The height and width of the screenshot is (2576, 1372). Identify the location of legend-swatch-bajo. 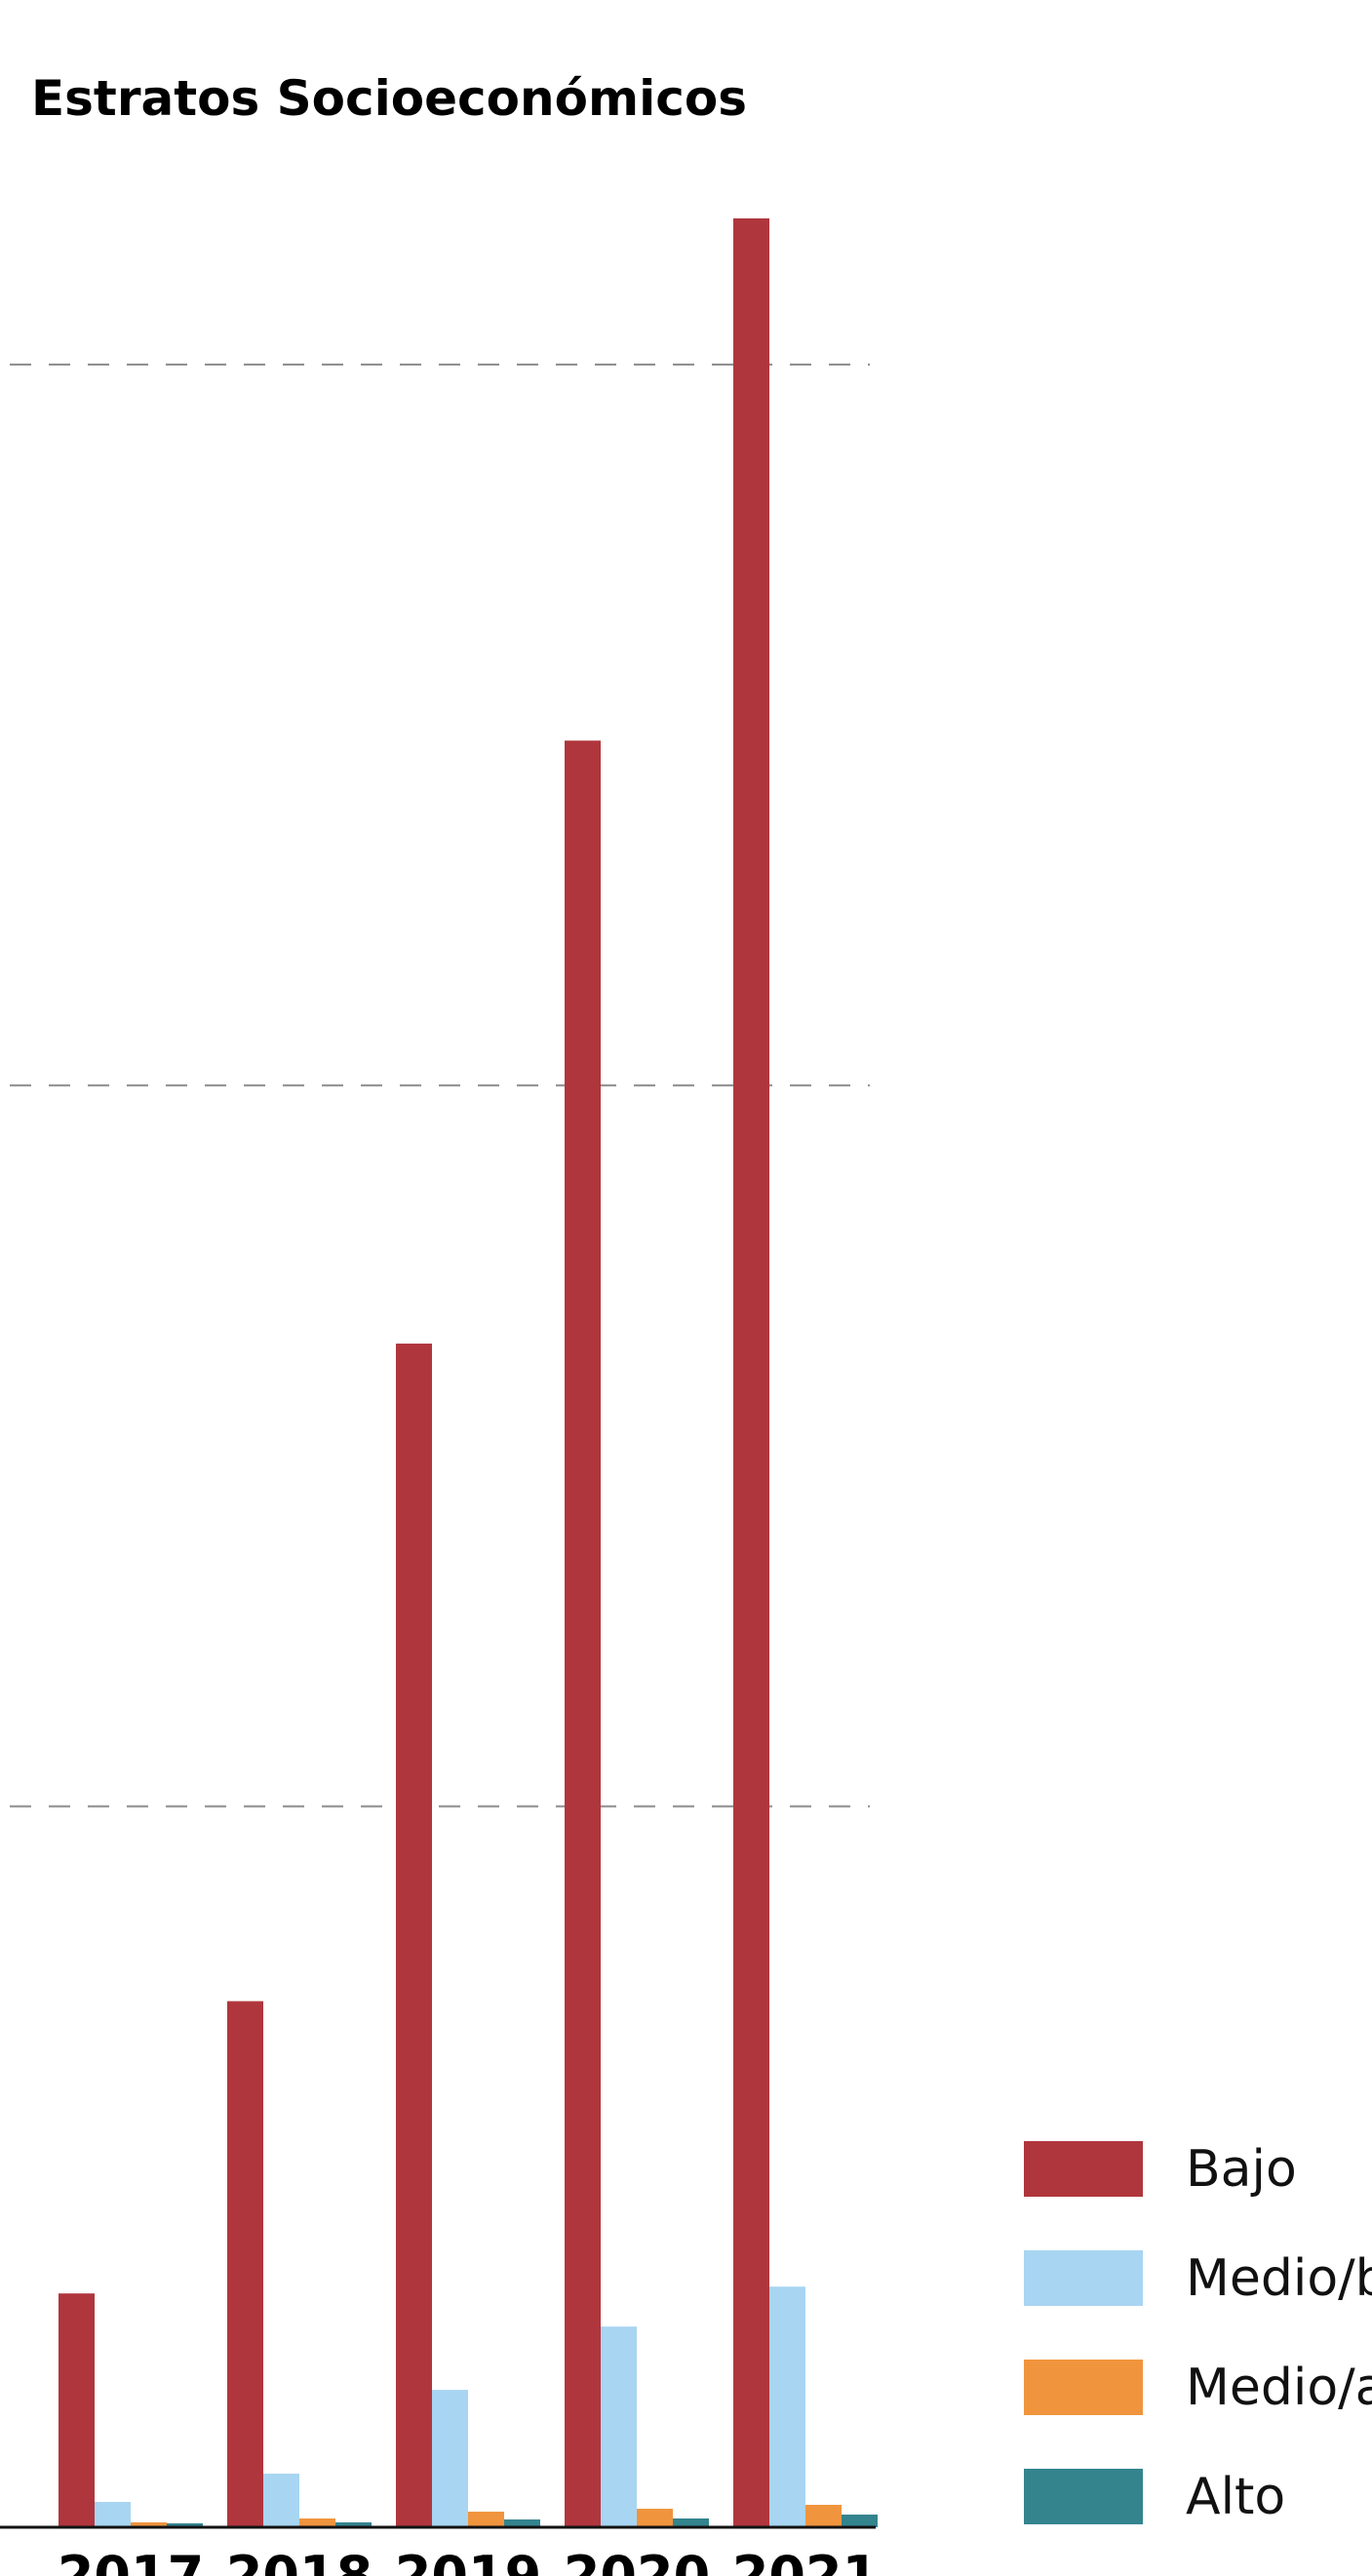
(1083, 2169).